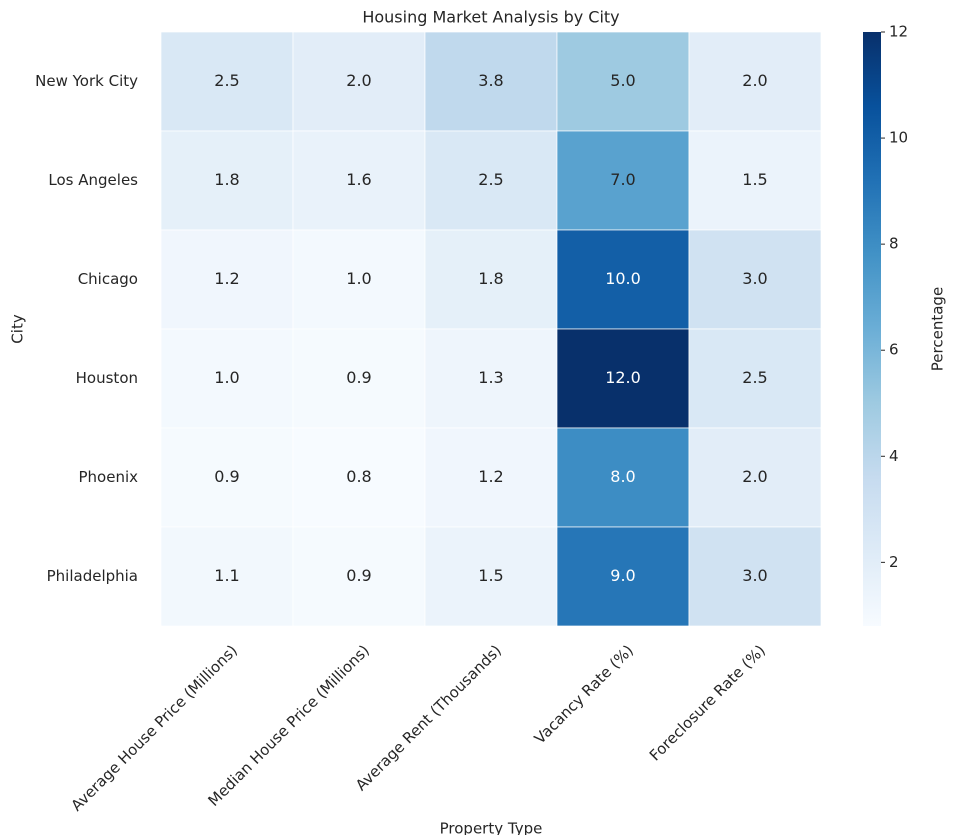  What do you see at coordinates (490, 17) in the screenshot?
I see `chart-title: Housing Market Analysis by City` at bounding box center [490, 17].